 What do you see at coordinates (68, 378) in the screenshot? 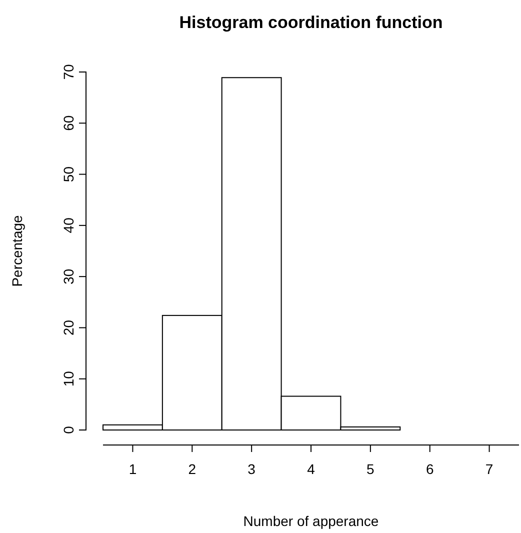
I see `y-tick-label: 10` at bounding box center [68, 378].